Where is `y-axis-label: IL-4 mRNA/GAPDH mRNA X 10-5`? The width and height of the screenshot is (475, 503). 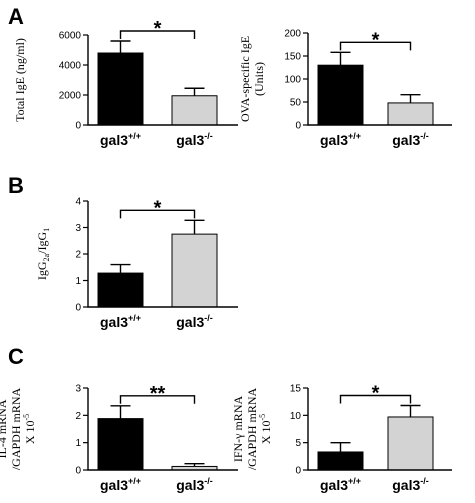
y-axis-label: IL-4 mRNA/GAPDH mRNA X 10-5 is located at coordinates (18, 428).